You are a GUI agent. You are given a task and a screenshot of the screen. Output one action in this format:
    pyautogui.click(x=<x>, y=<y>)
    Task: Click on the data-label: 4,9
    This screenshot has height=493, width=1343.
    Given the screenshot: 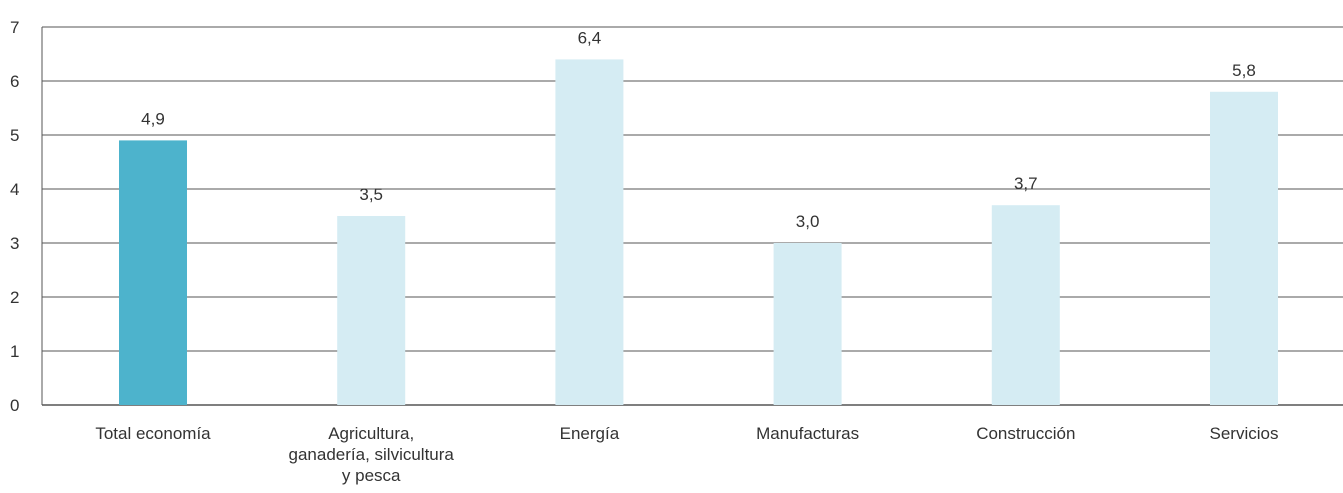 What is the action you would take?
    pyautogui.click(x=153, y=118)
    